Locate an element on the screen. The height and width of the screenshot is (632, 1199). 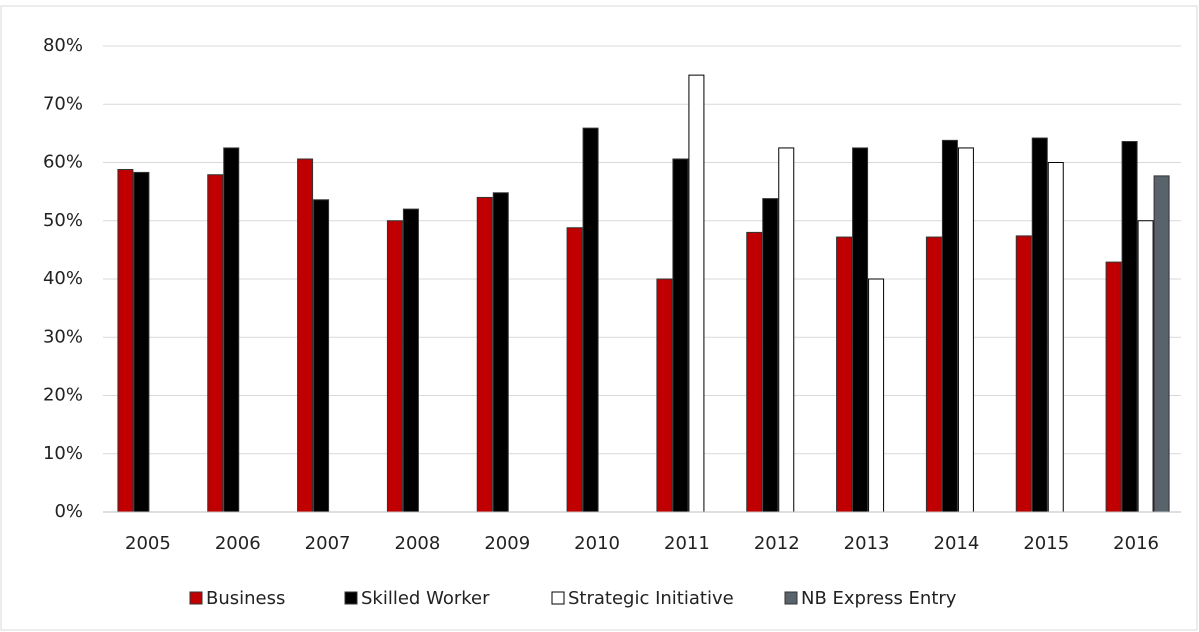
x-tick-label: 2009 is located at coordinates (507, 543).